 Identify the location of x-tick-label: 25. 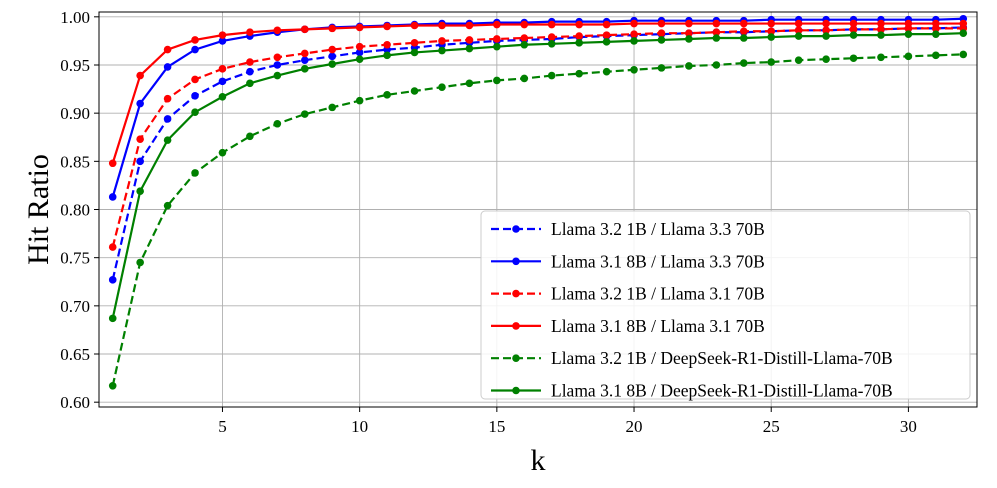
(771, 426).